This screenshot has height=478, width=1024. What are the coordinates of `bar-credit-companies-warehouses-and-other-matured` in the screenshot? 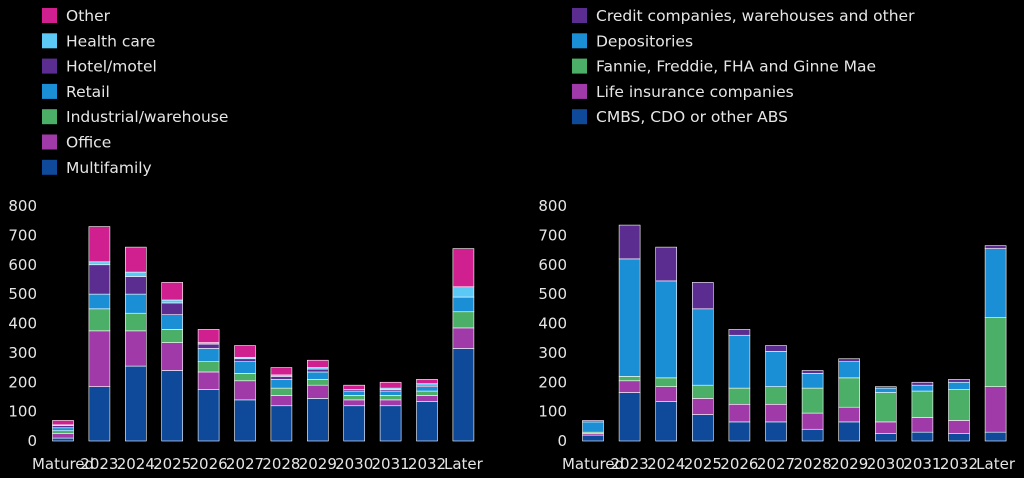 It's located at (593, 421).